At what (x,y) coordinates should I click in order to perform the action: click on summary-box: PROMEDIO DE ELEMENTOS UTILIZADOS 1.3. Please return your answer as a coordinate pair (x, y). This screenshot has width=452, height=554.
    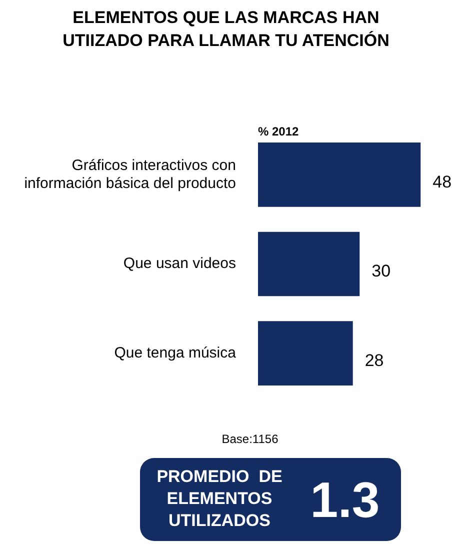
    Looking at the image, I should click on (270, 499).